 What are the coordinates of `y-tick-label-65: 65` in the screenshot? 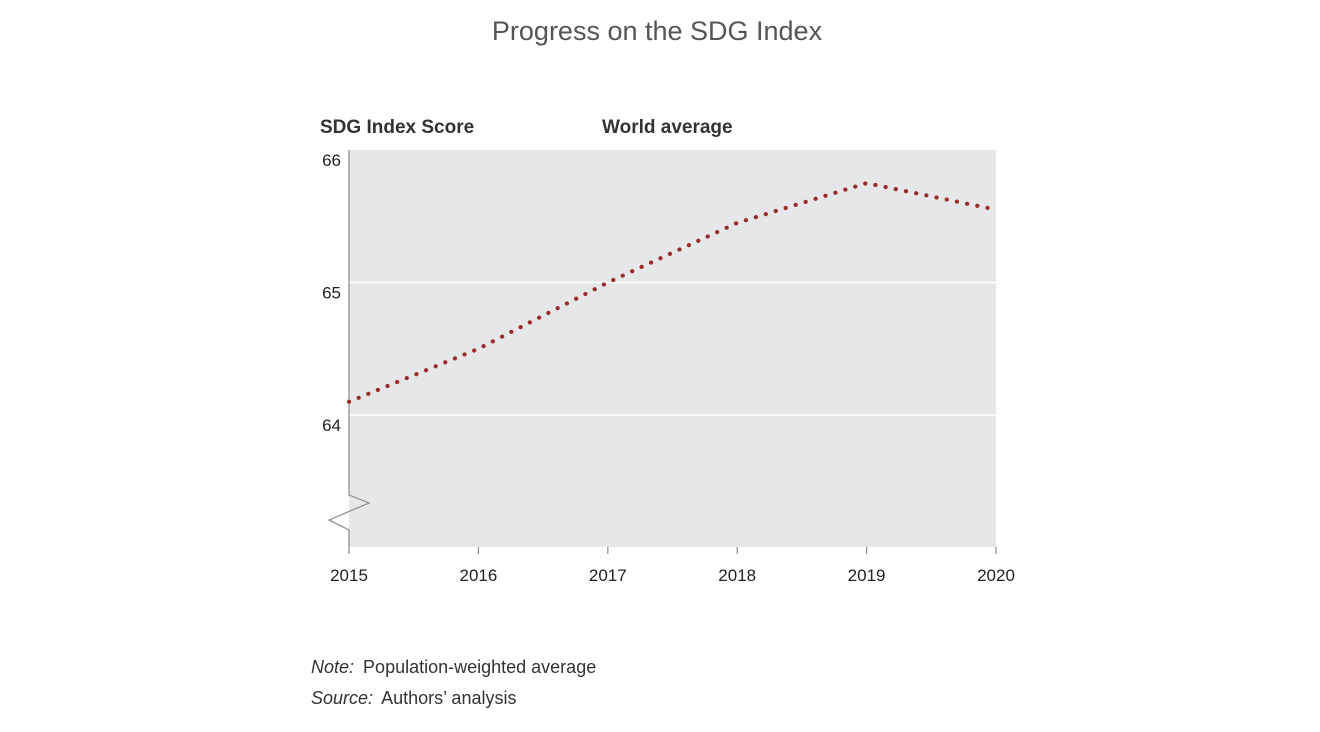 It's located at (331, 293).